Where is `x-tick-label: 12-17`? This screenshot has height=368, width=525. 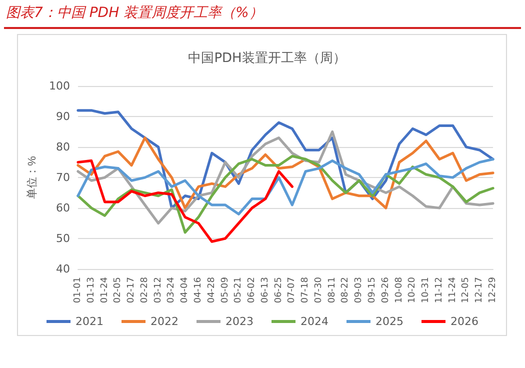
x-tick-label: 12-17 is located at coordinates (479, 290).